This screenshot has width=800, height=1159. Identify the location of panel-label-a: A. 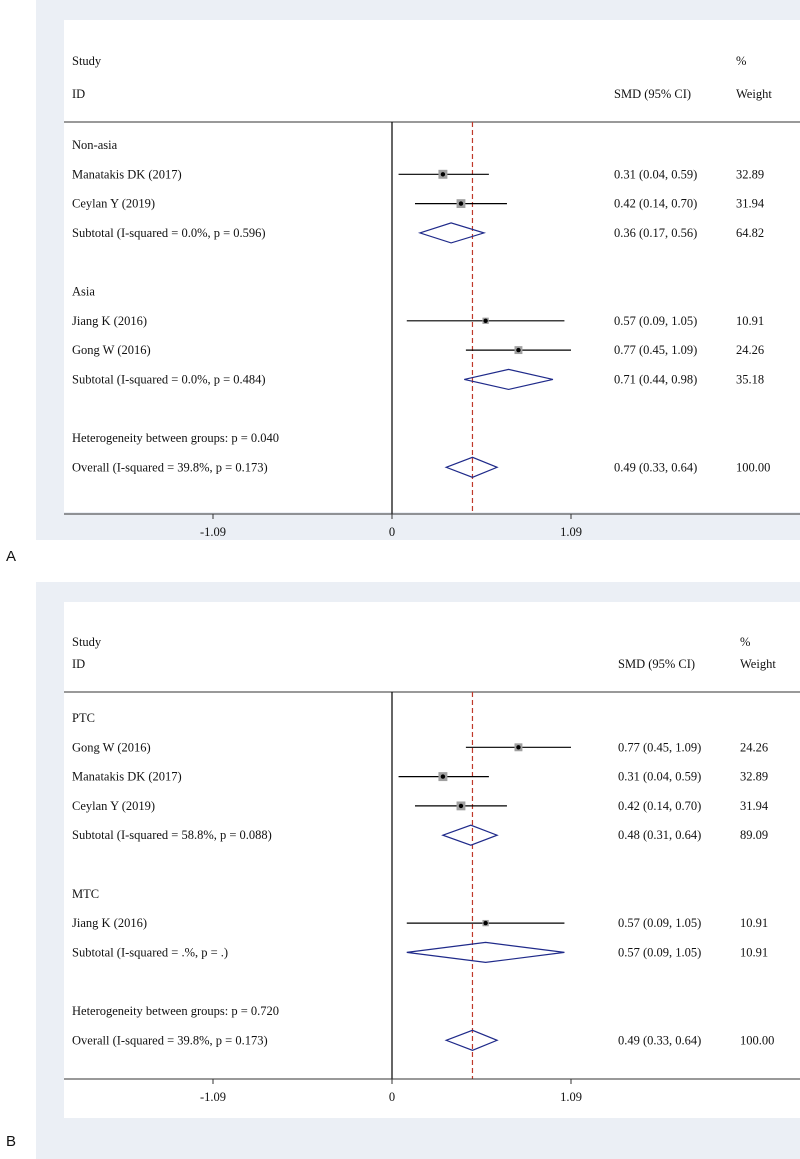
(11, 556).